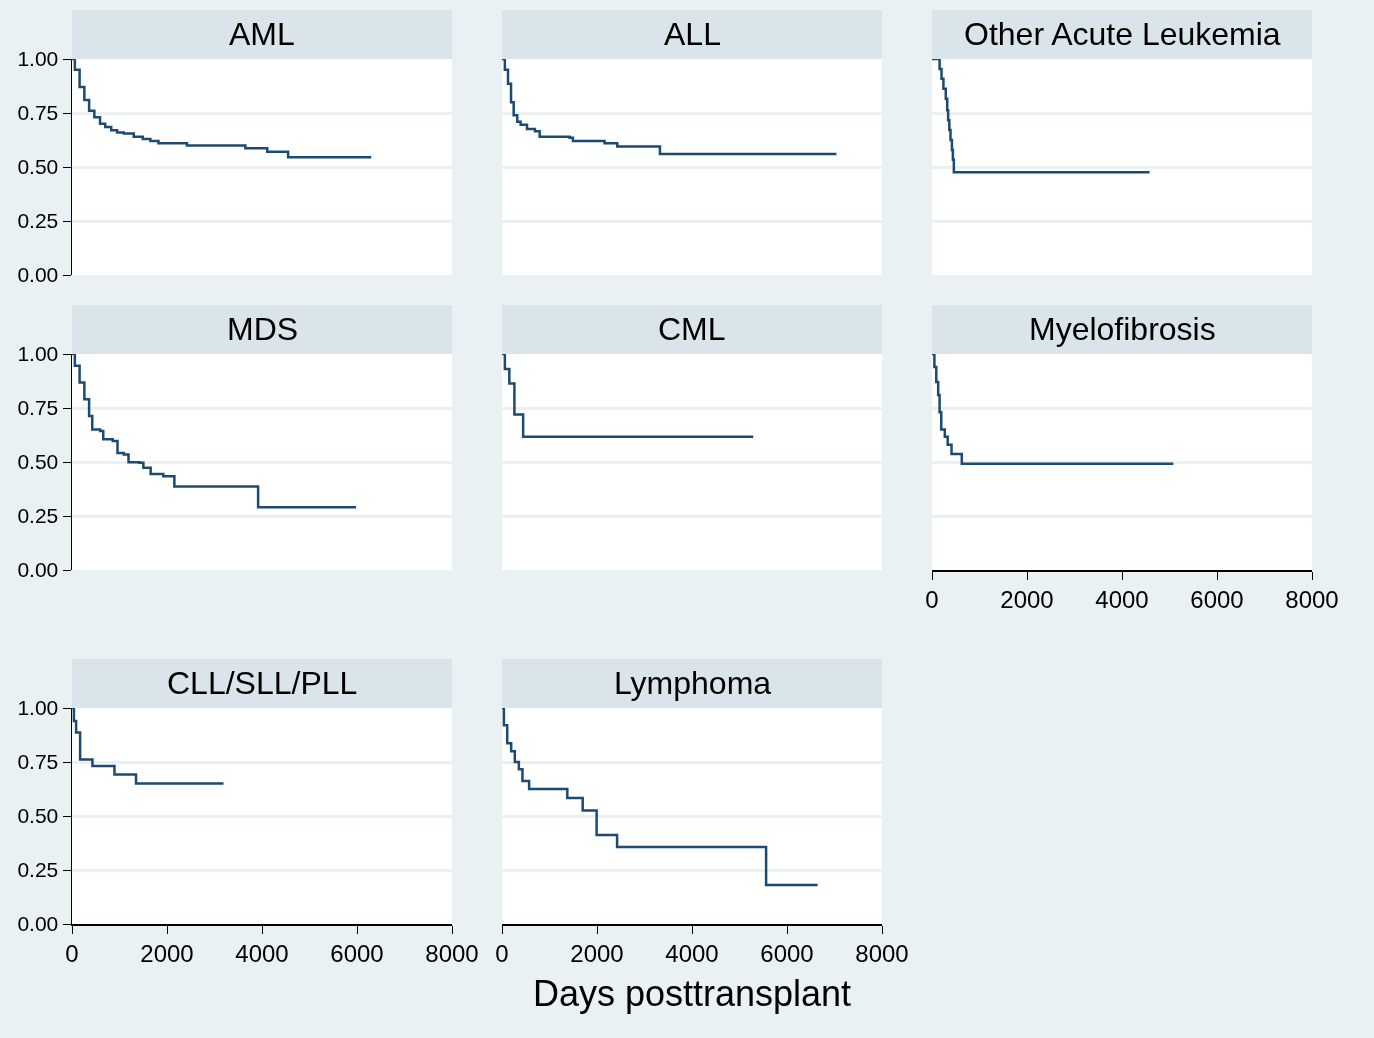 This screenshot has width=1374, height=1038. What do you see at coordinates (262, 34) in the screenshot?
I see `chart-title: AML` at bounding box center [262, 34].